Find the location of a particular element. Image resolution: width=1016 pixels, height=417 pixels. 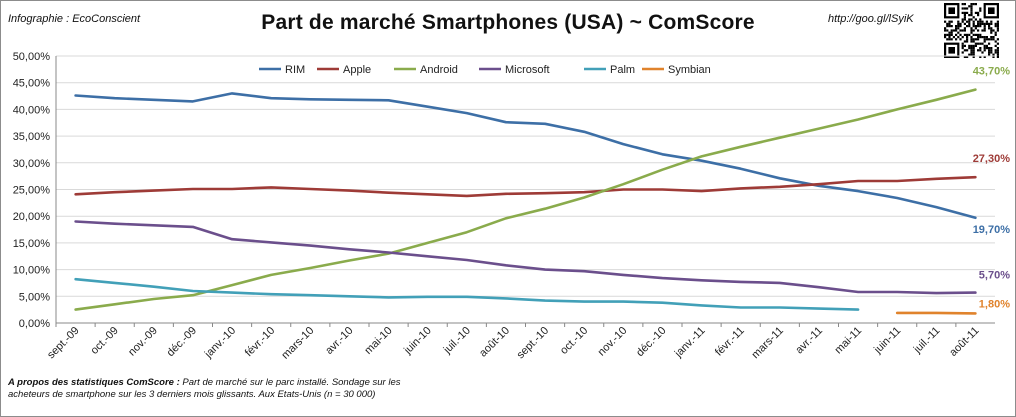

x-tick-label: août-11 is located at coordinates (964, 342).